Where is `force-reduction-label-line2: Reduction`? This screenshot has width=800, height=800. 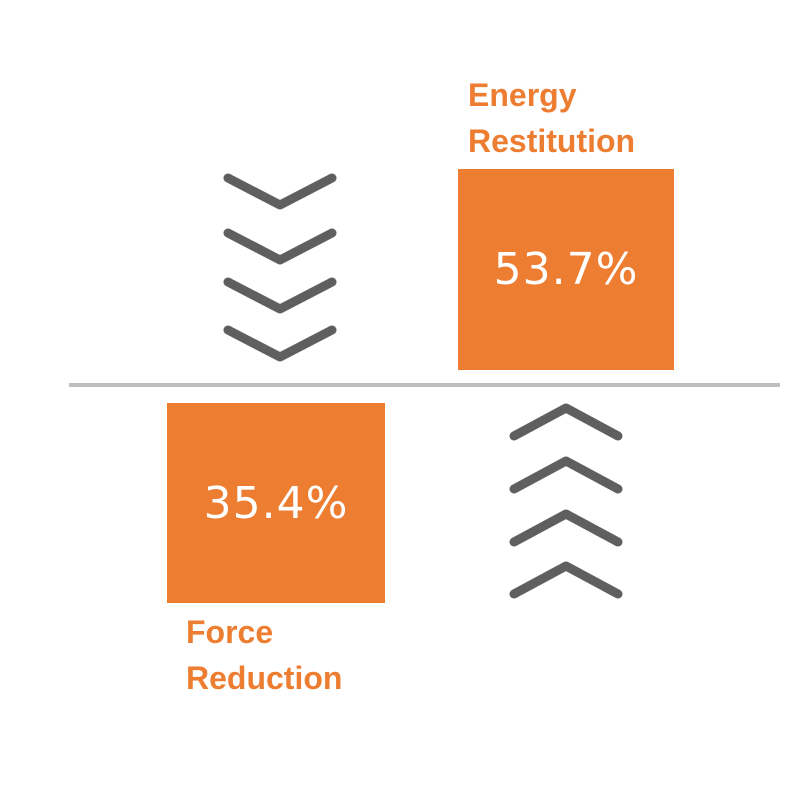 force-reduction-label-line2: Reduction is located at coordinates (264, 678).